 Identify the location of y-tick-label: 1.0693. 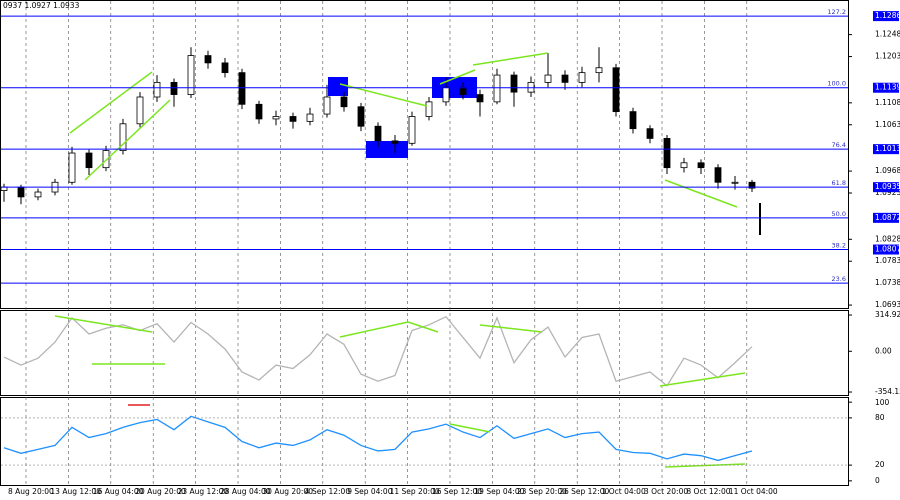
(887, 304).